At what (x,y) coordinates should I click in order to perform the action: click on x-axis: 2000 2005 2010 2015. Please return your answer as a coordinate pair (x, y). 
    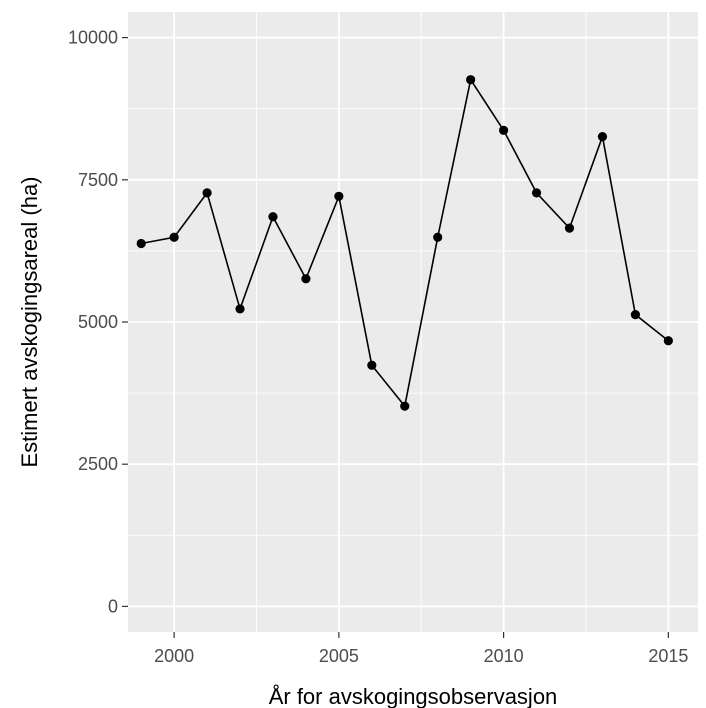
    Looking at the image, I should click on (421, 649).